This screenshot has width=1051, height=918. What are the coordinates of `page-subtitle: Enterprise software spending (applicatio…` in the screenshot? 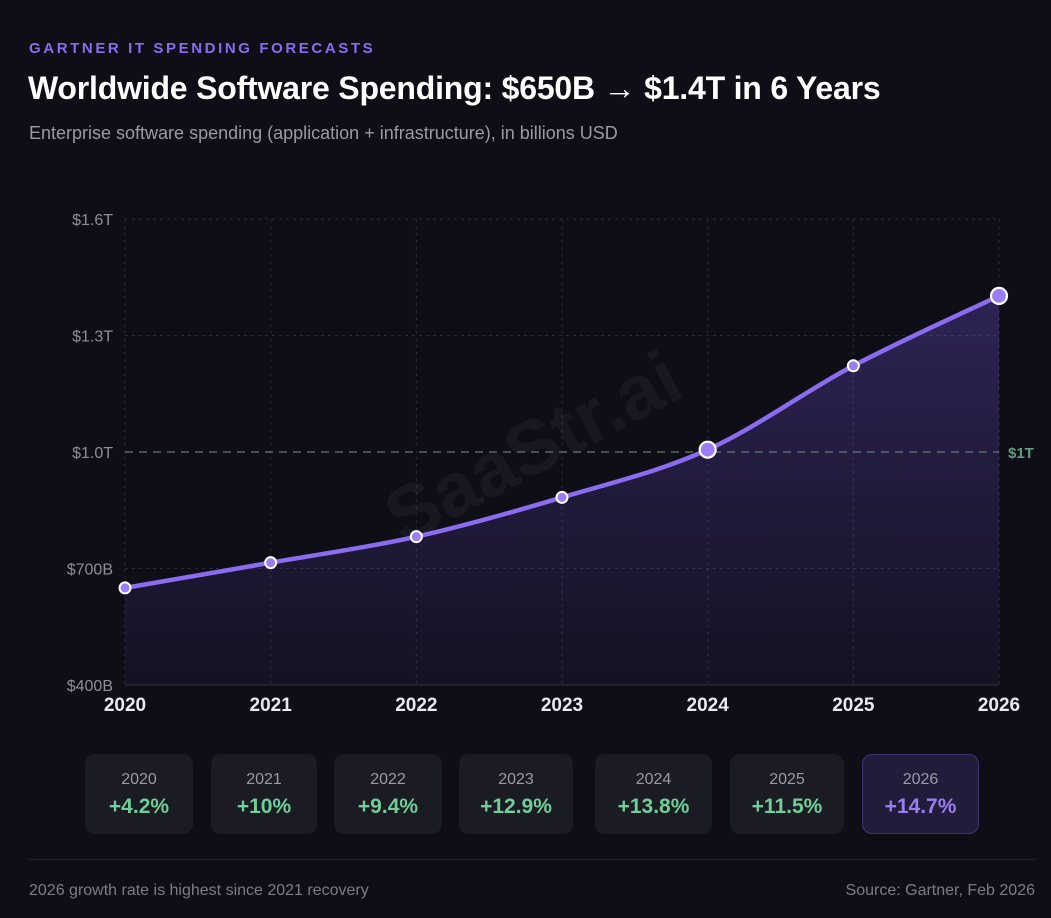 It's located at (323, 133).